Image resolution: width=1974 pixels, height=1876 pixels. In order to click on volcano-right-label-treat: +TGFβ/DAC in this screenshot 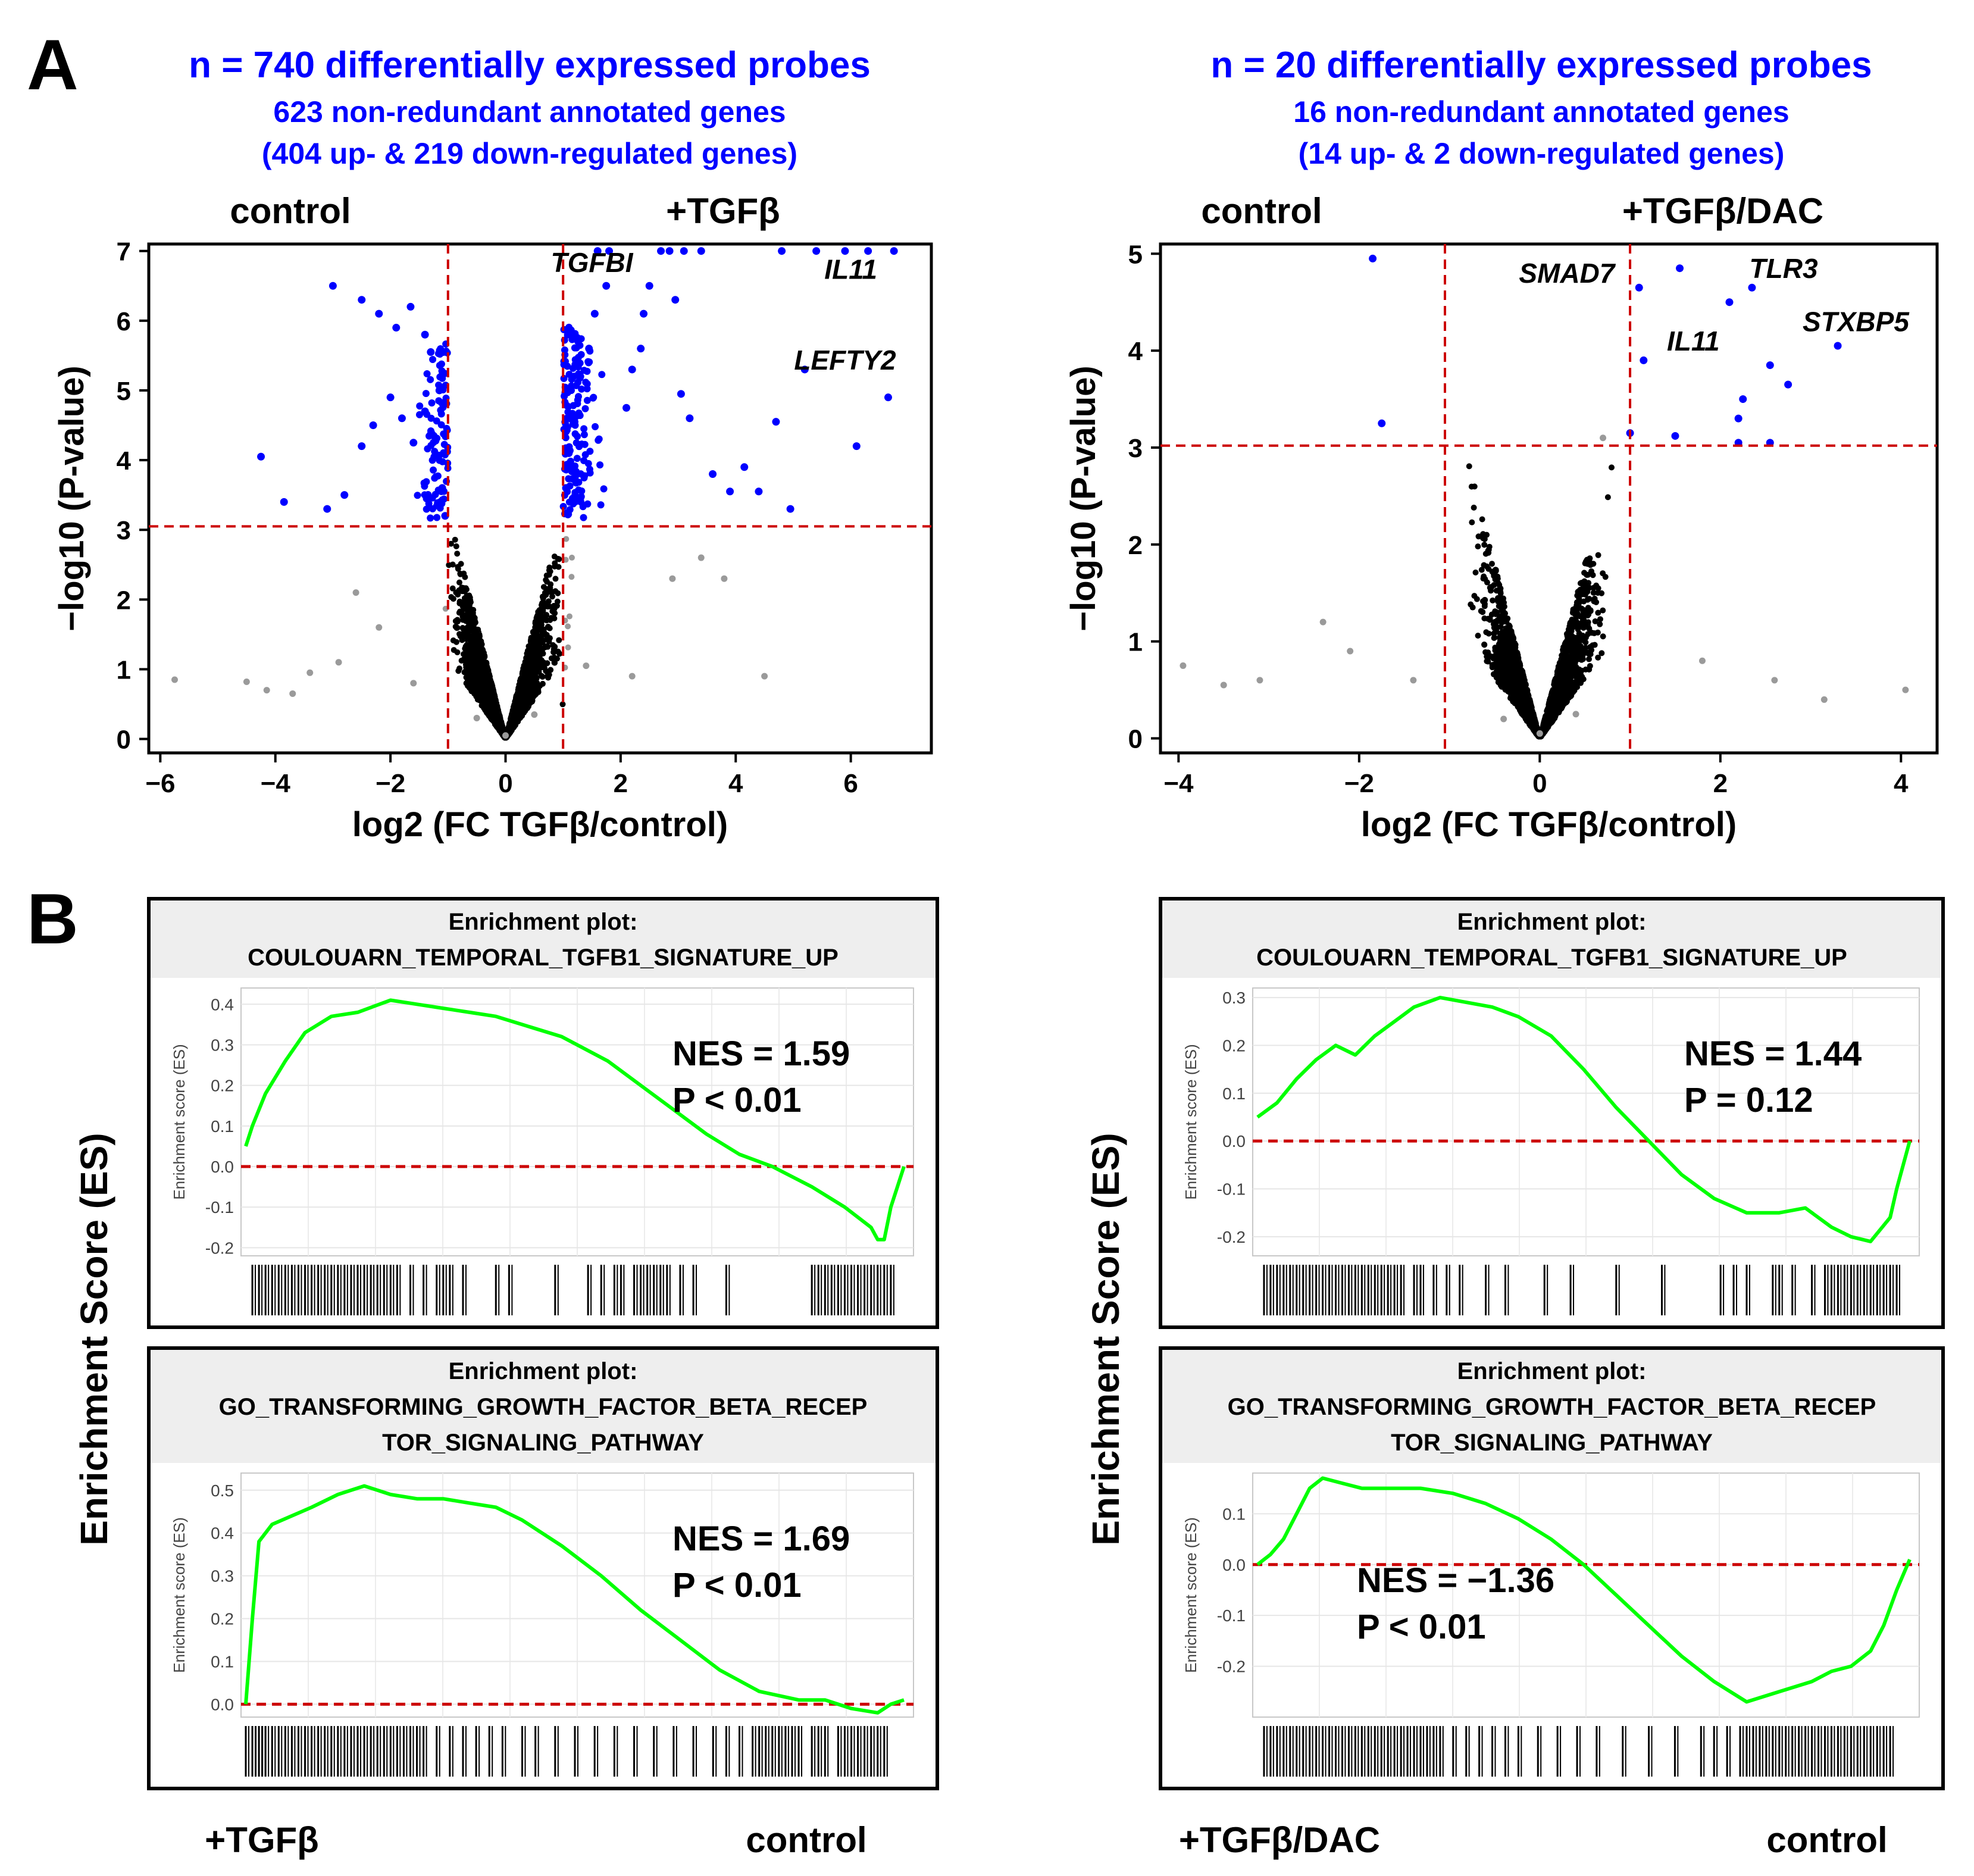, I will do `click(1722, 211)`.